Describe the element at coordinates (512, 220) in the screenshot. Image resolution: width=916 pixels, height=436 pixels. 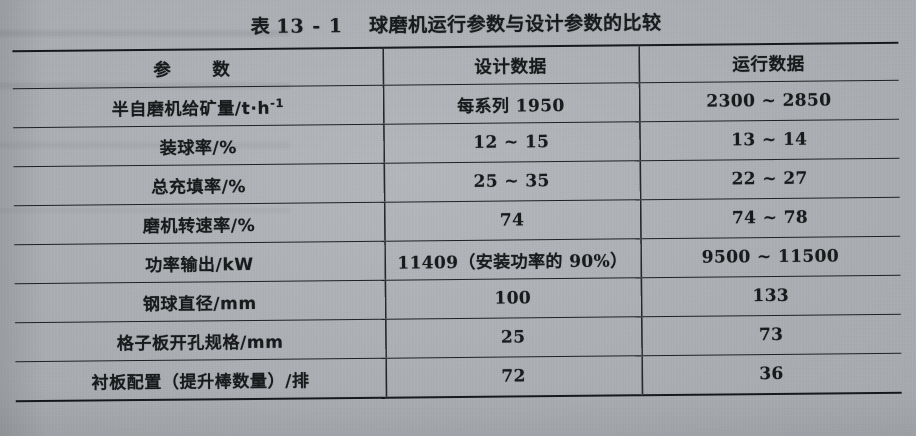
I see `cell-design-value: 74` at that location.